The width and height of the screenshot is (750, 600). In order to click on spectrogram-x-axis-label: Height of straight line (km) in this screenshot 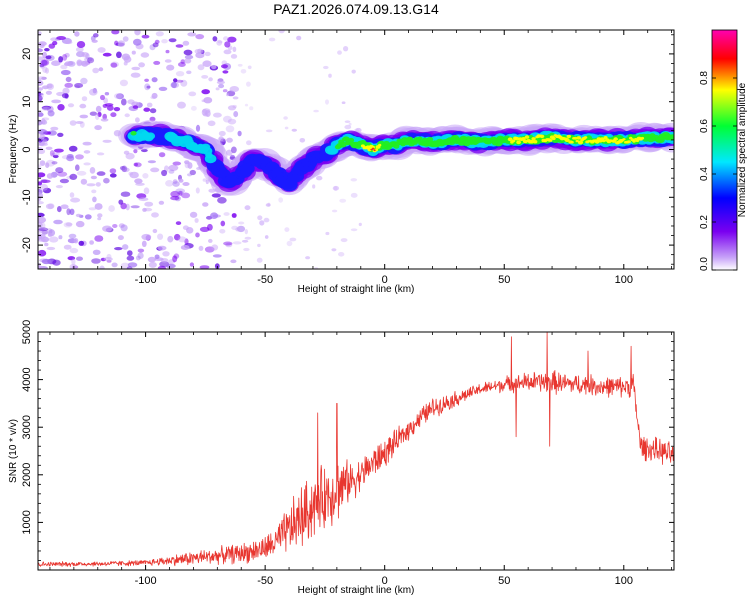, I will do `click(356, 289)`.